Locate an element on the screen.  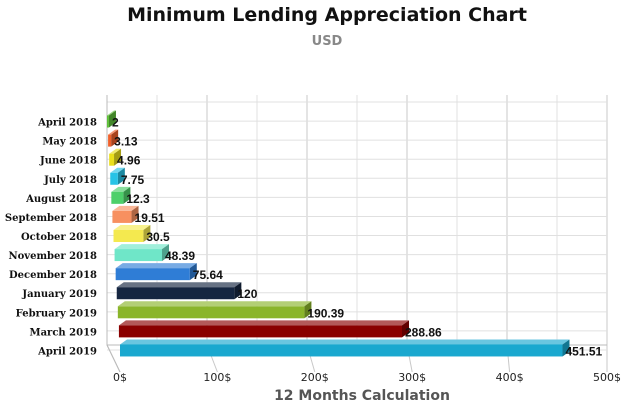
data-label: 75.64 is located at coordinates (208, 275).